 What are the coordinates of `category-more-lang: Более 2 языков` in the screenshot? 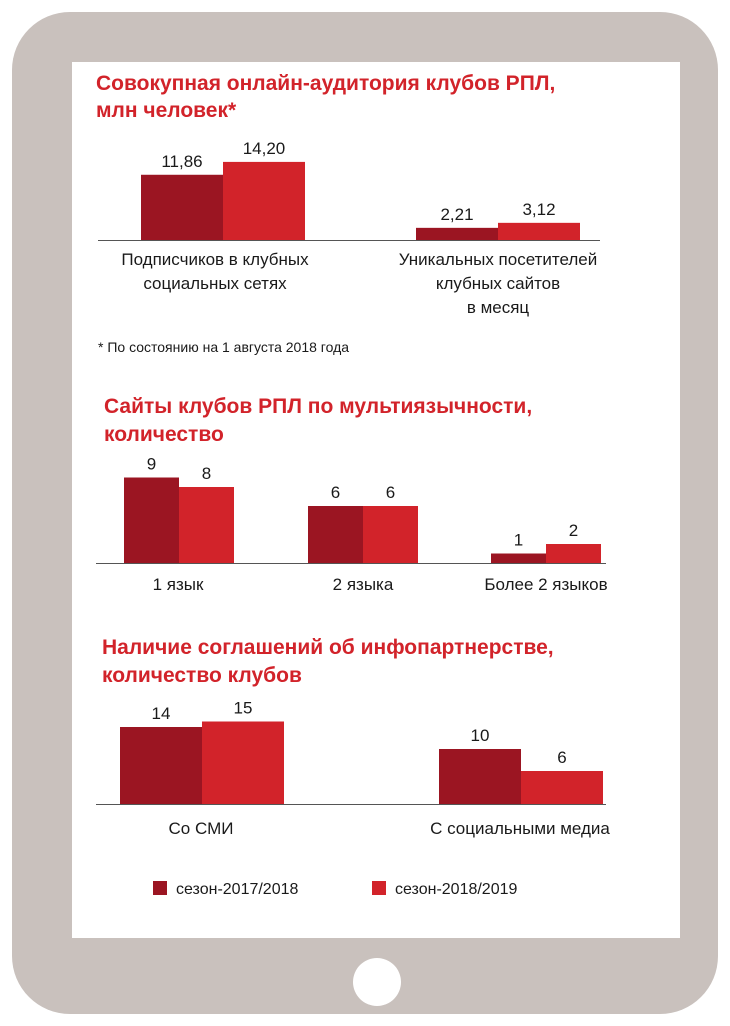 It's located at (545, 584).